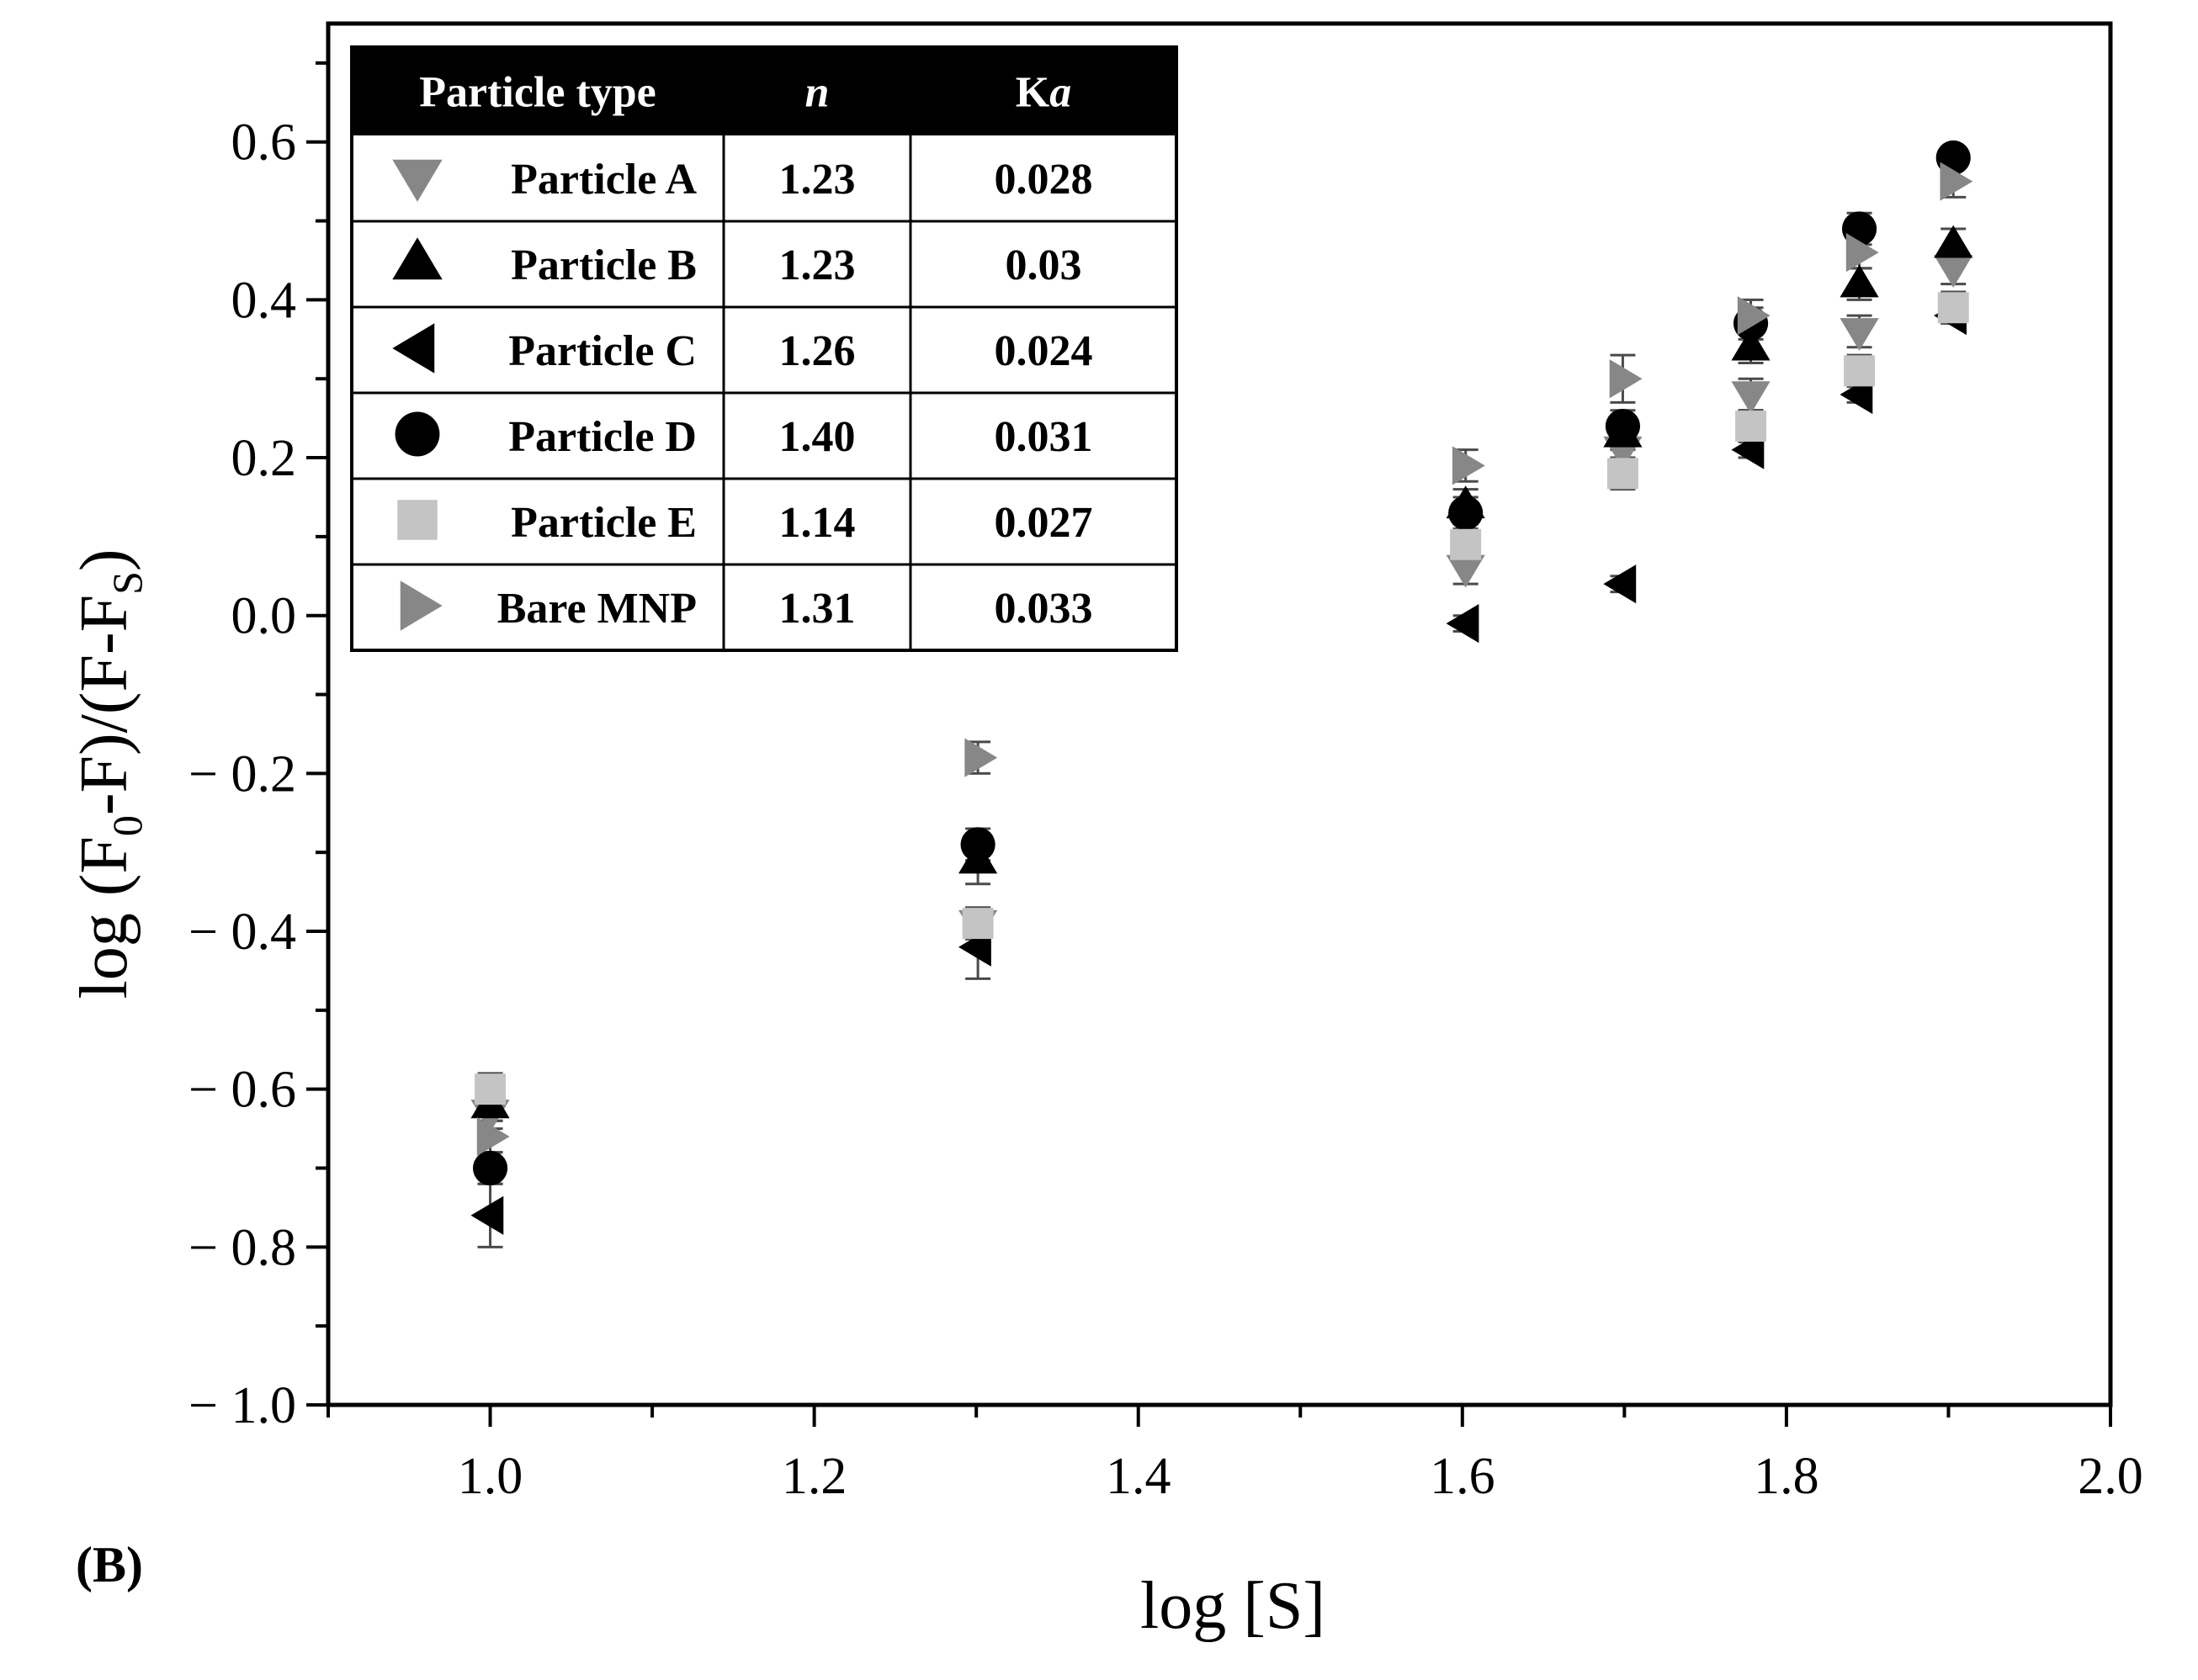  Describe the element at coordinates (764, 91) in the screenshot. I see `legend-header-row` at that location.